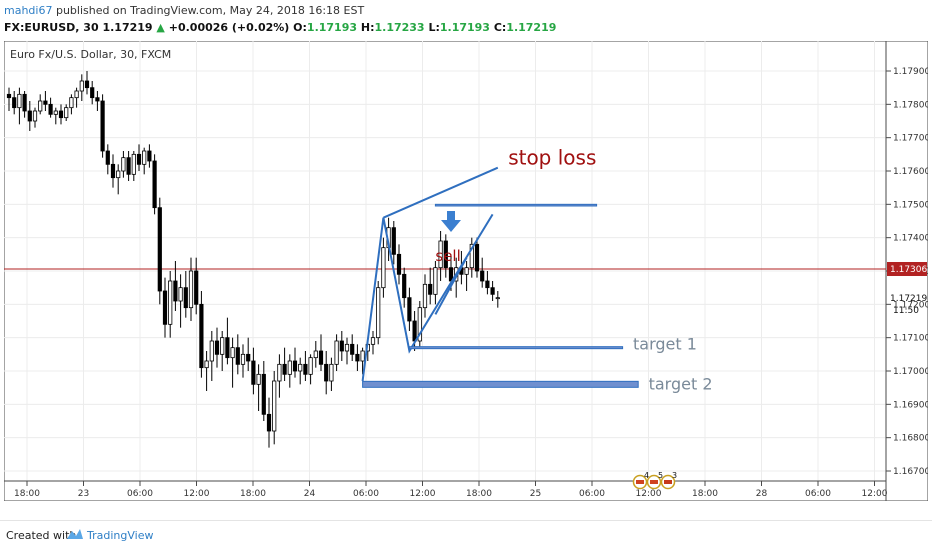 Image resolution: width=932 pixels, height=551 pixels. Describe the element at coordinates (83, 494) in the screenshot. I see `time-tick-label: 23` at that location.